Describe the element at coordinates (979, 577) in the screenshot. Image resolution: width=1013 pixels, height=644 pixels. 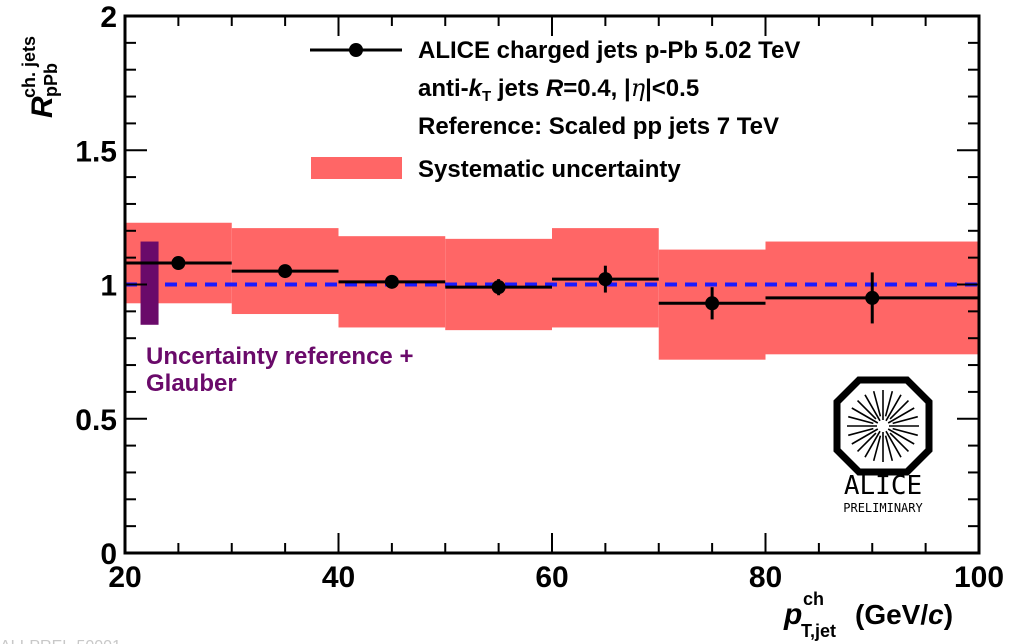
I see `x-tick-label-4: 100` at that location.